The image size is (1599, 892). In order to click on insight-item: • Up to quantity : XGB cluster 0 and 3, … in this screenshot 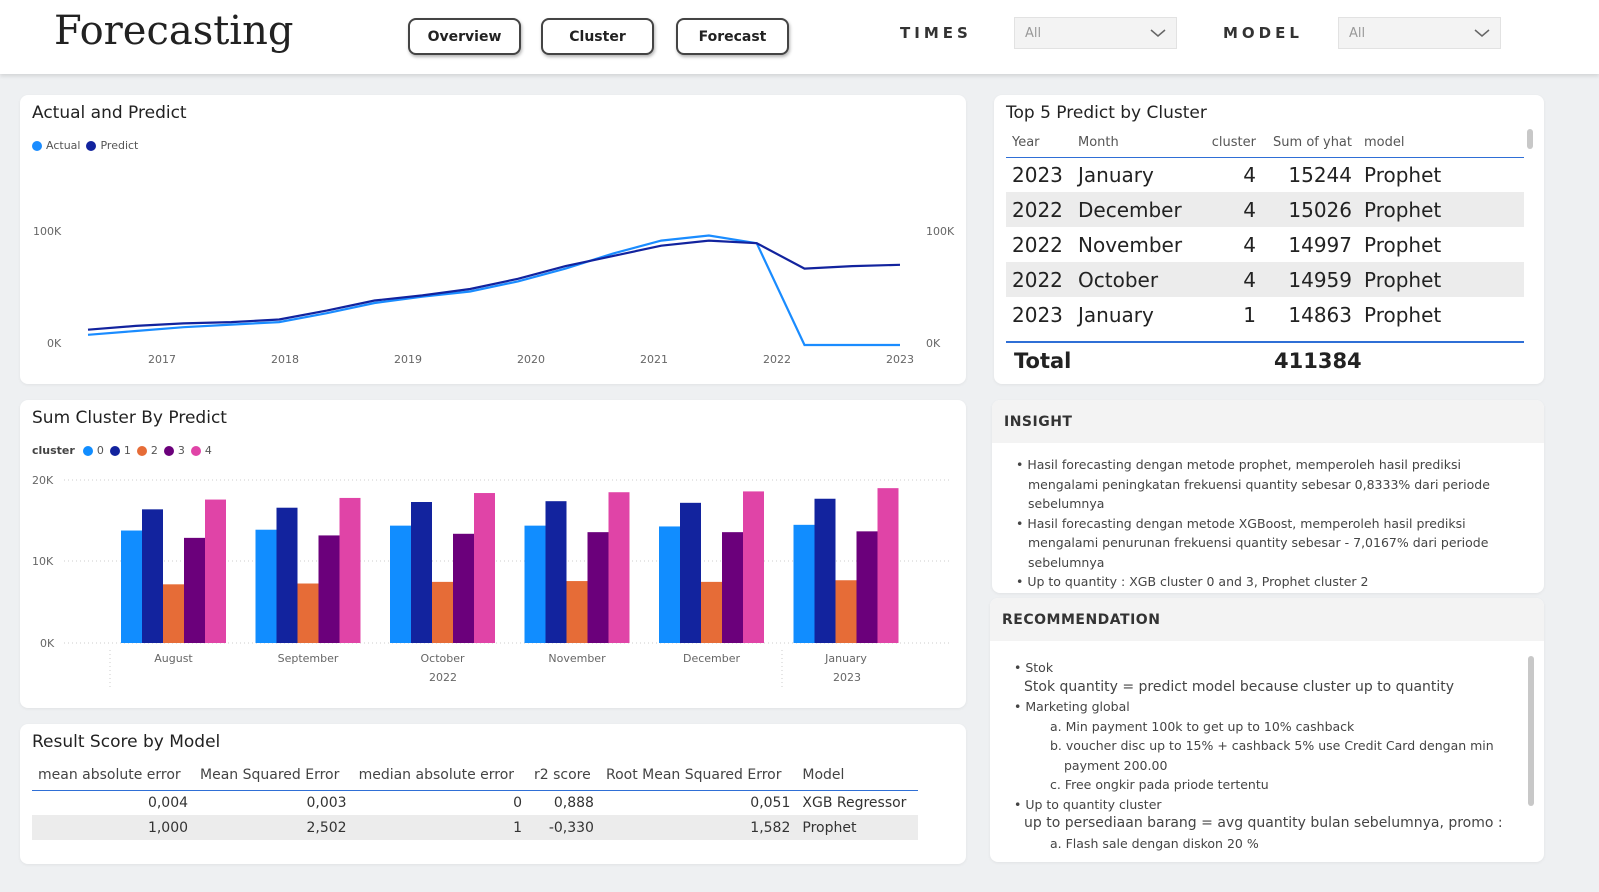, I will do `click(1192, 581)`.